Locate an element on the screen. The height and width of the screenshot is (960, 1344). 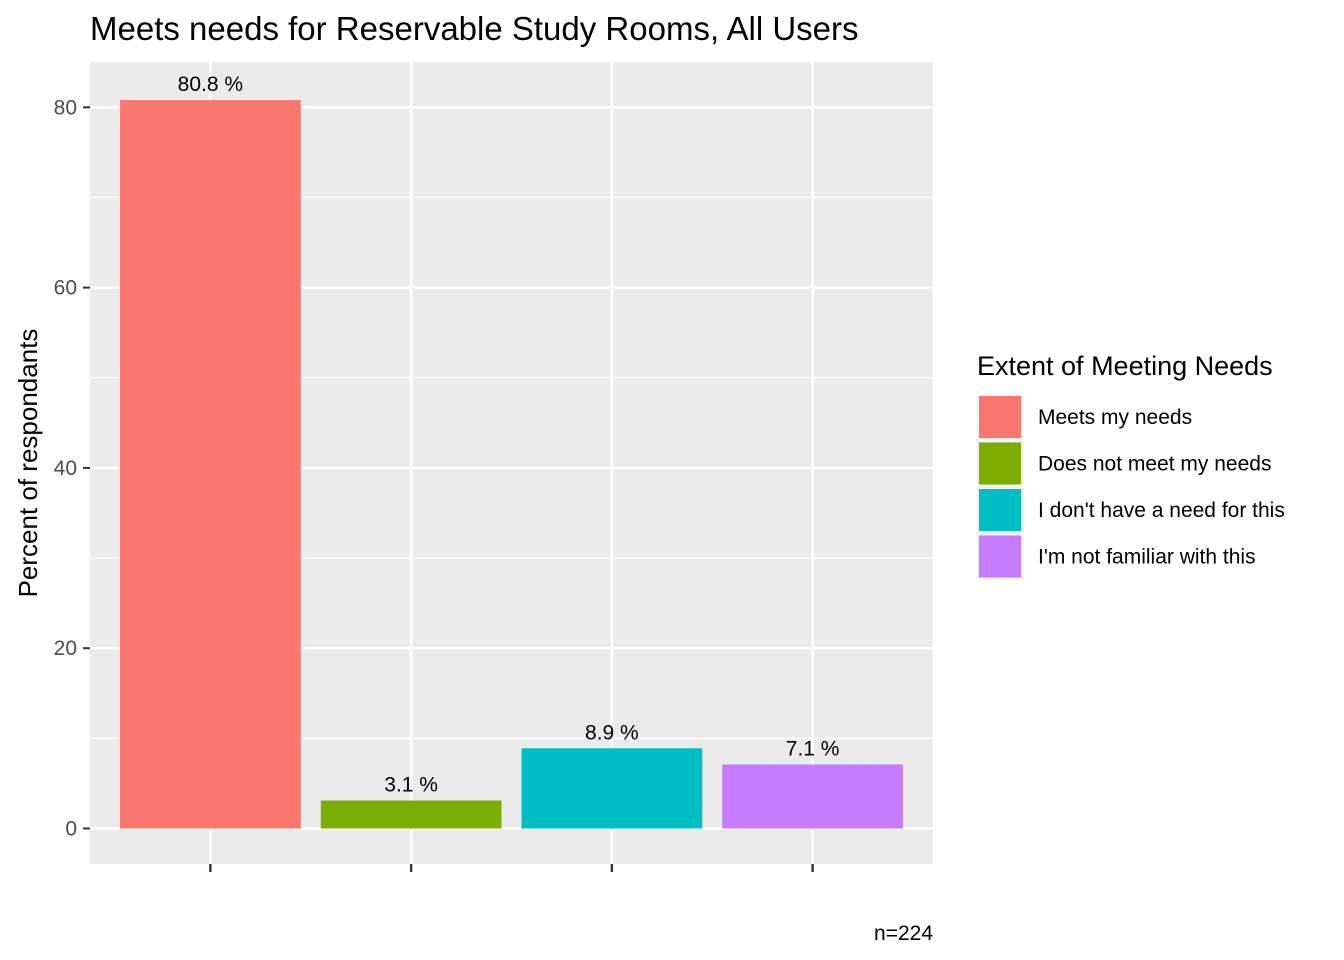
bar-value-label: 80.8 % is located at coordinates (210, 84).